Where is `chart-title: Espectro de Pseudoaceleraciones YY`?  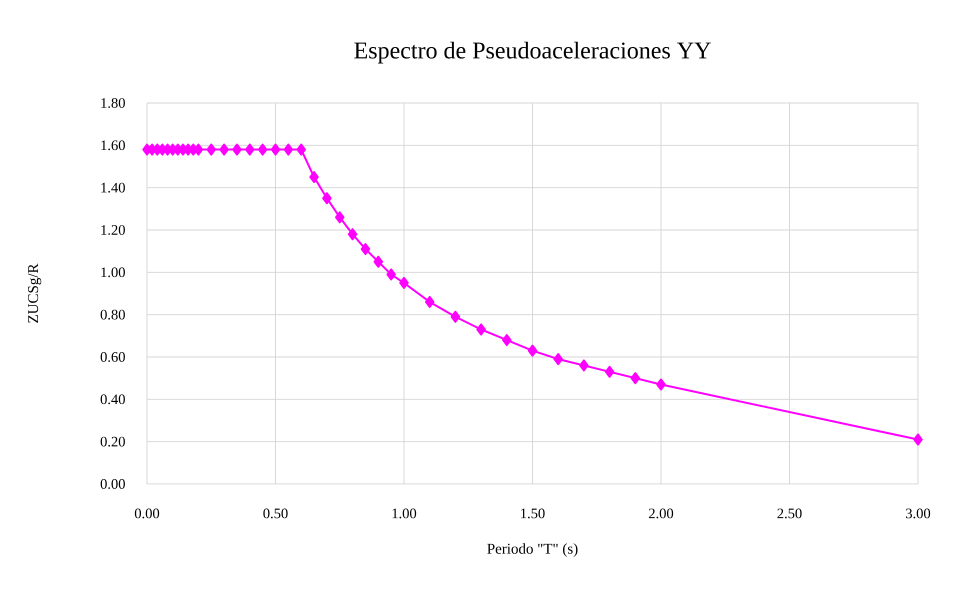 chart-title: Espectro de Pseudoaceleraciones YY is located at coordinates (532, 53).